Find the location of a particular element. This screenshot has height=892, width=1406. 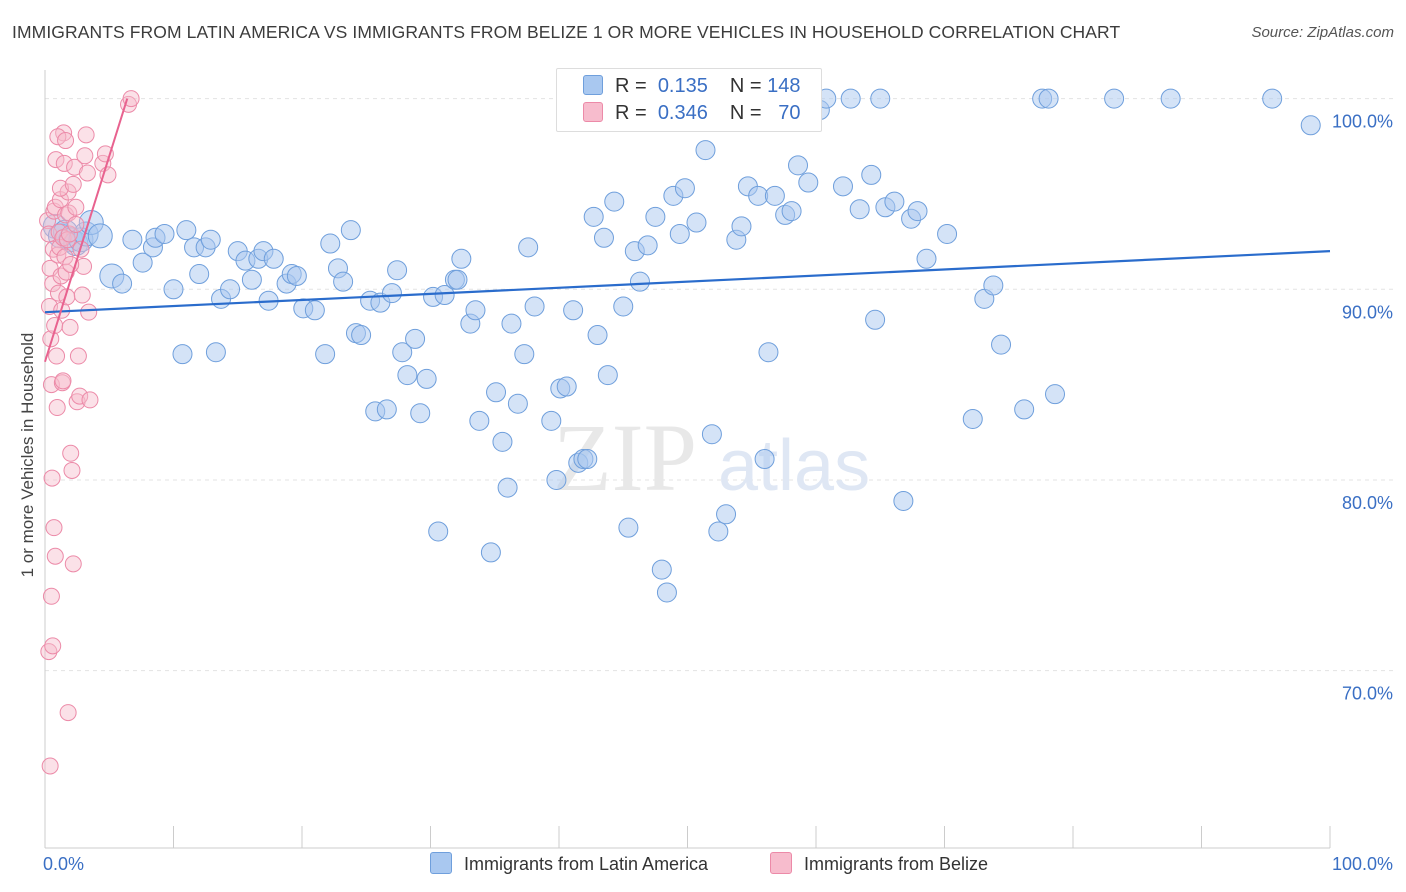

n-label: N = is located at coordinates (745, 86).